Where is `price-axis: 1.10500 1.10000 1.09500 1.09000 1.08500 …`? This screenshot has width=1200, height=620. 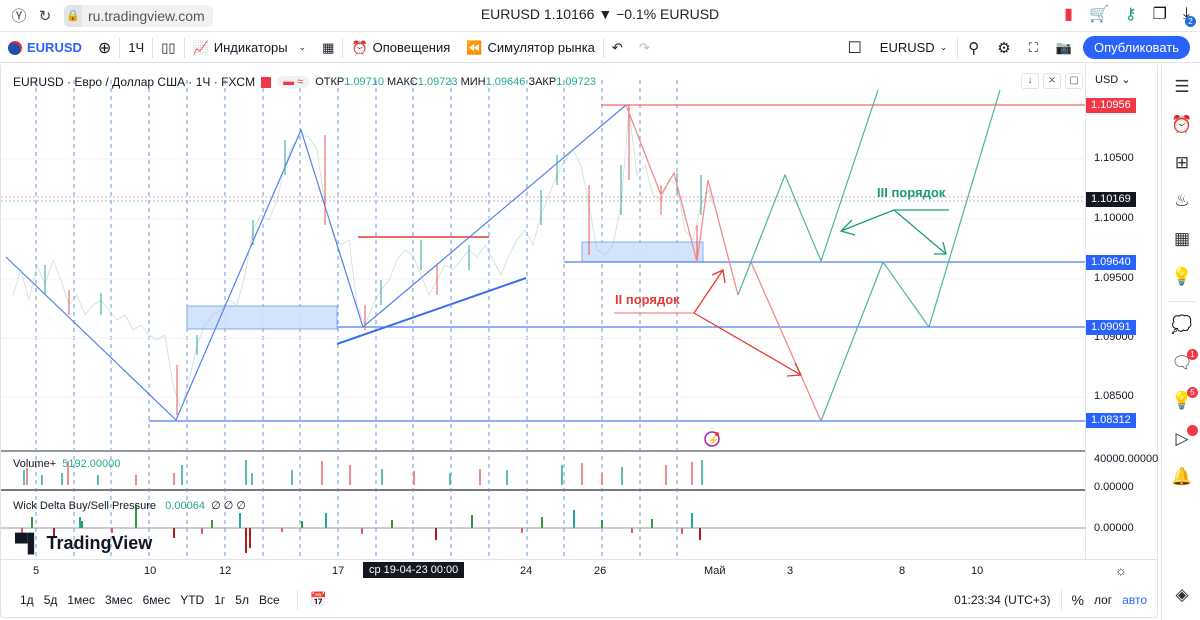 price-axis: 1.10500 1.10000 1.09500 1.09000 1.08500 … is located at coordinates (1122, 312).